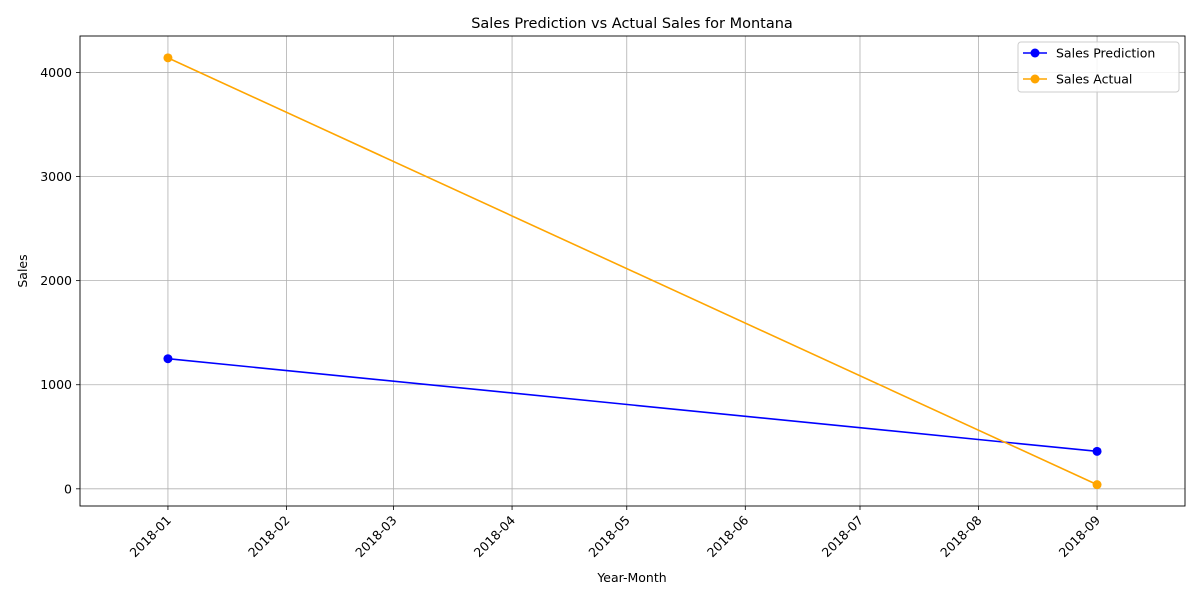 The image size is (1200, 604). What do you see at coordinates (609, 537) in the screenshot?
I see `x-tick-label: 2018-05` at bounding box center [609, 537].